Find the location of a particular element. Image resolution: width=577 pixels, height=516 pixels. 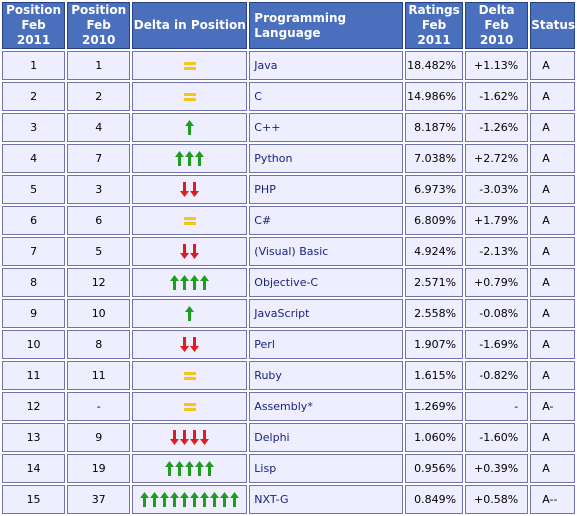

position-2010: 11 is located at coordinates (99, 375).